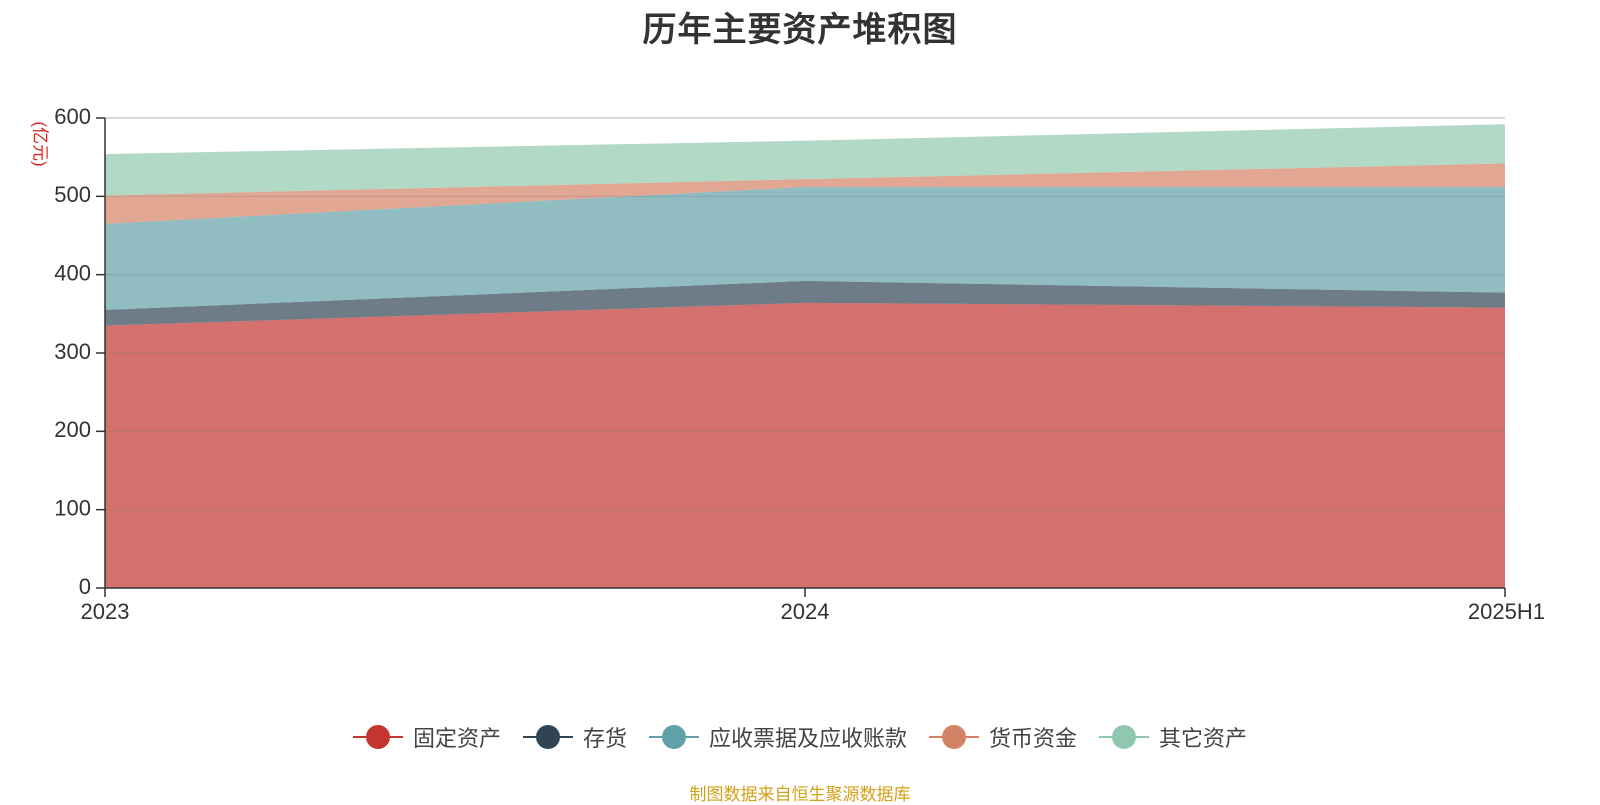 This screenshot has height=805, width=1600. Describe the element at coordinates (72, 429) in the screenshot. I see `y-tick-label: 200` at that location.